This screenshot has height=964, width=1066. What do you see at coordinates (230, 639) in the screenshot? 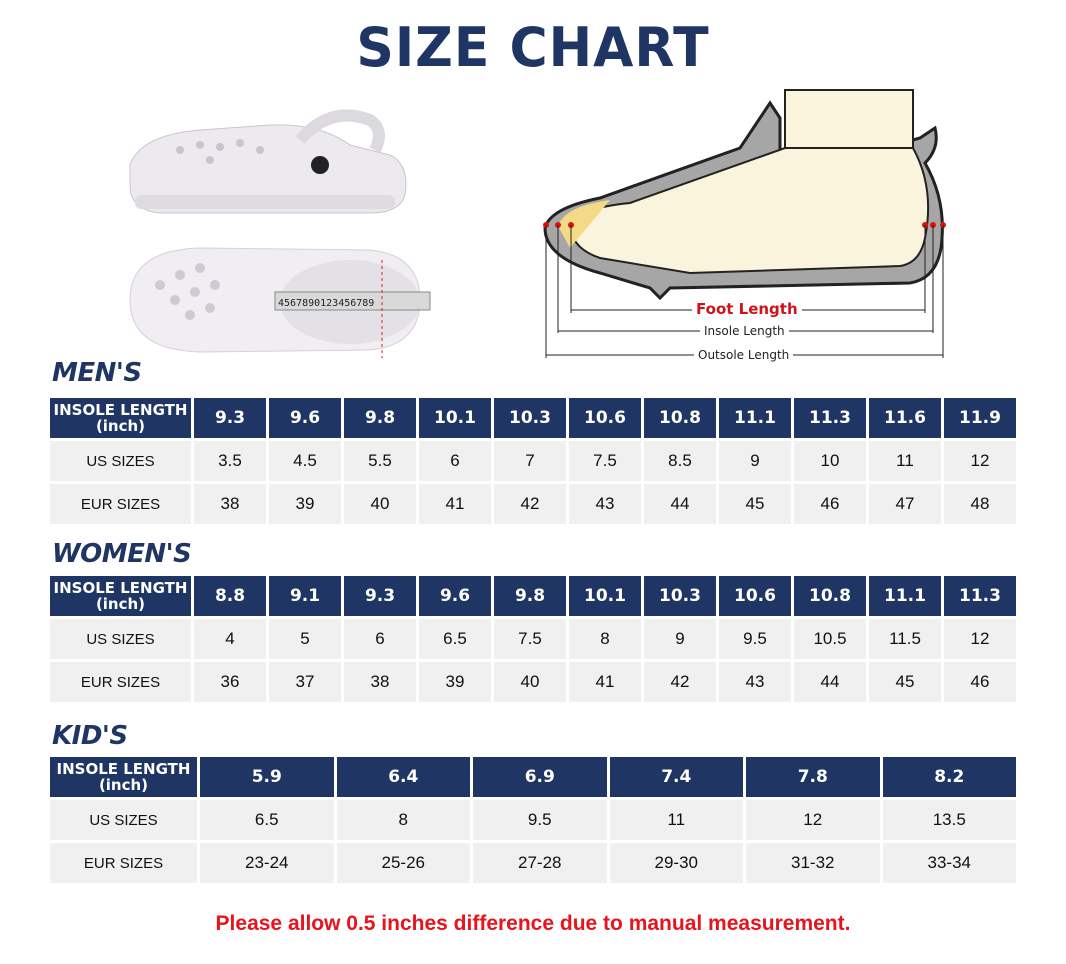
I see `us-cell: 4` at bounding box center [230, 639].